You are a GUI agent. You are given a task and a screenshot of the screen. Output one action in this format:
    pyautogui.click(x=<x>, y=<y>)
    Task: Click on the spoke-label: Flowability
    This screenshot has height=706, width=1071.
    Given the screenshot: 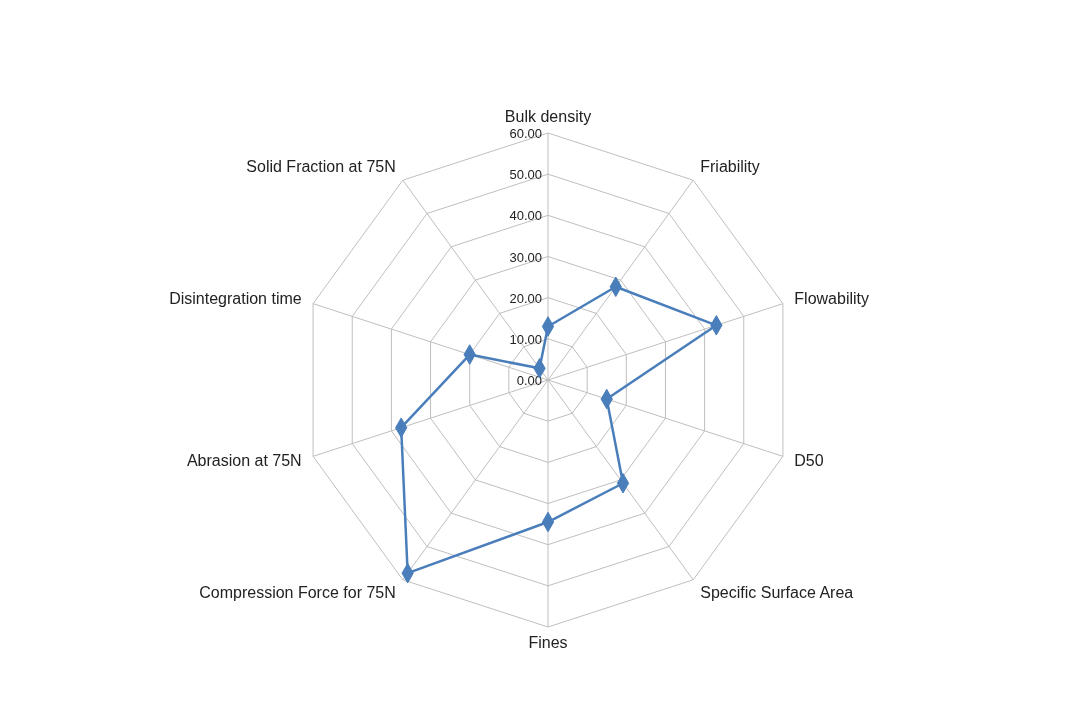 What is the action you would take?
    pyautogui.click(x=832, y=298)
    